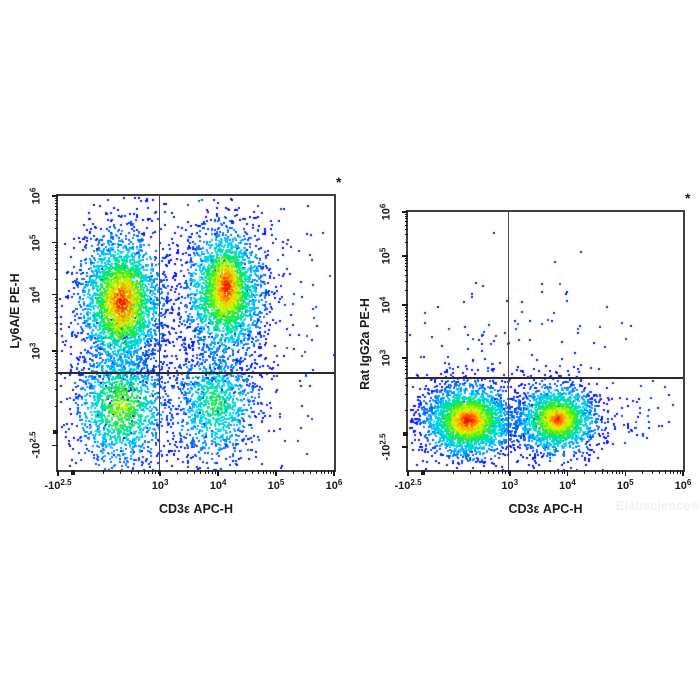 This screenshot has height=700, width=700. I want to click on y-tick-label: 103, so click(385, 358).